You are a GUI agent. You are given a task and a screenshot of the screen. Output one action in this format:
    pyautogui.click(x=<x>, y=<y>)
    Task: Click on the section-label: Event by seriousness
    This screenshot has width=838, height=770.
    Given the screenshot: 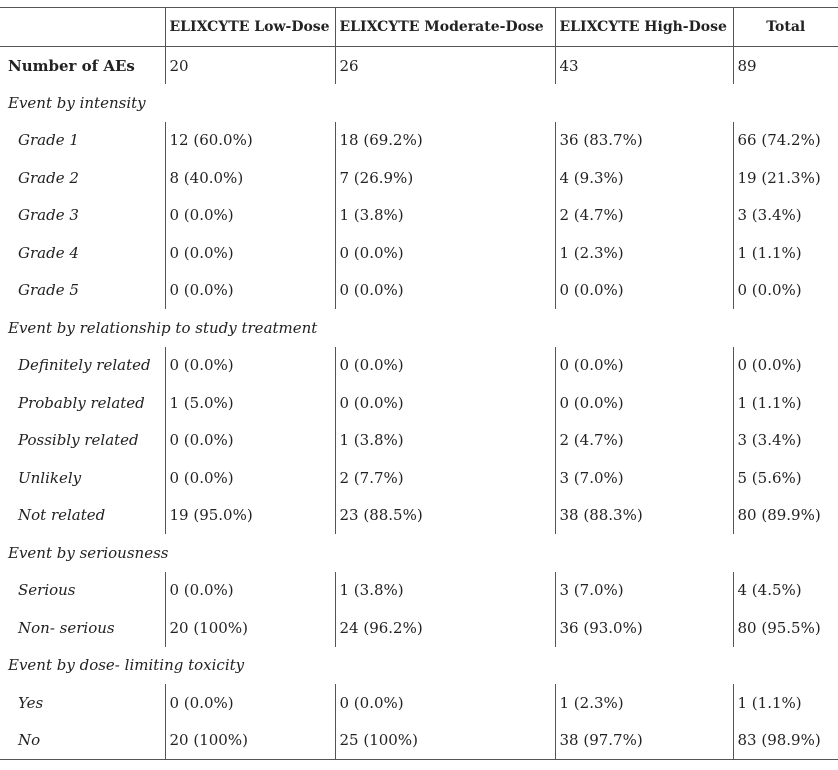 What is the action you would take?
    pyautogui.click(x=88, y=552)
    